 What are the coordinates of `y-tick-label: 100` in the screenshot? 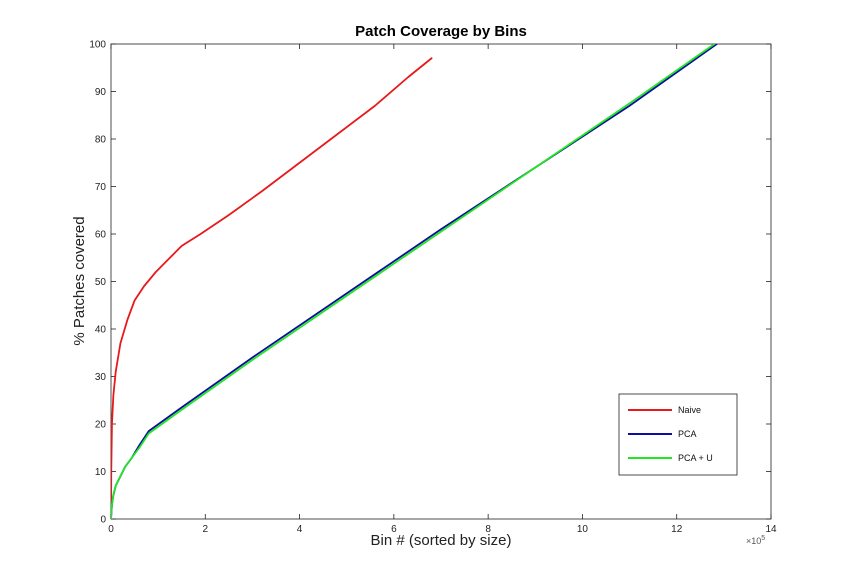 It's located at (97, 45).